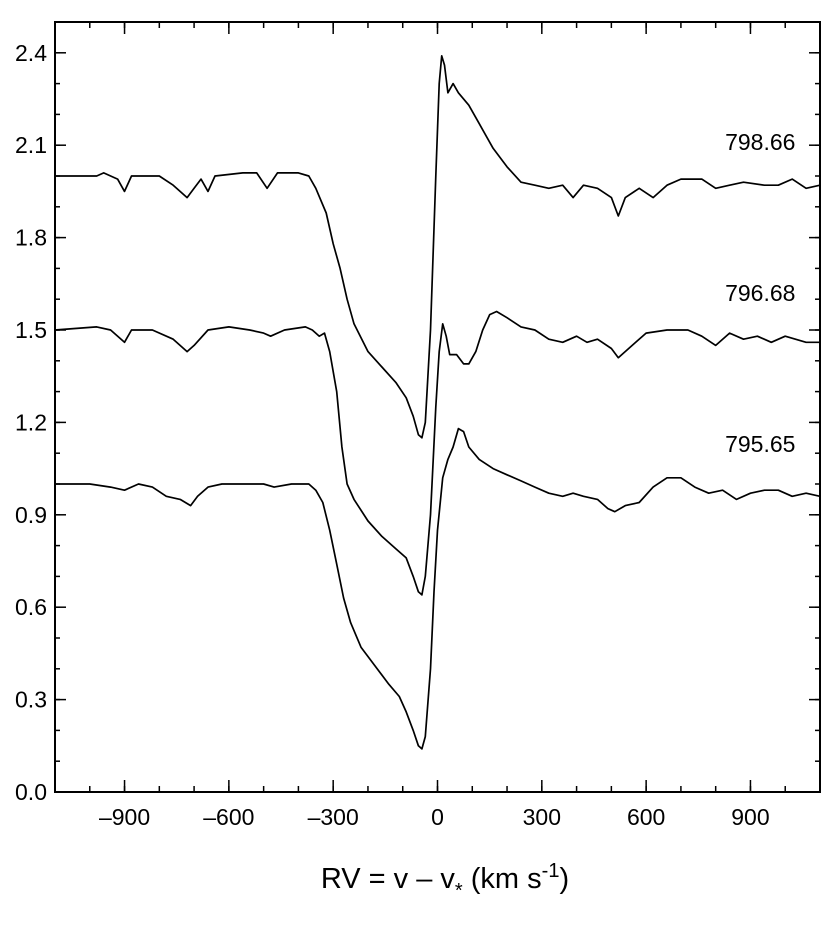 The height and width of the screenshot is (929, 830). I want to click on y-tick-label: 1.2, so click(31, 422).